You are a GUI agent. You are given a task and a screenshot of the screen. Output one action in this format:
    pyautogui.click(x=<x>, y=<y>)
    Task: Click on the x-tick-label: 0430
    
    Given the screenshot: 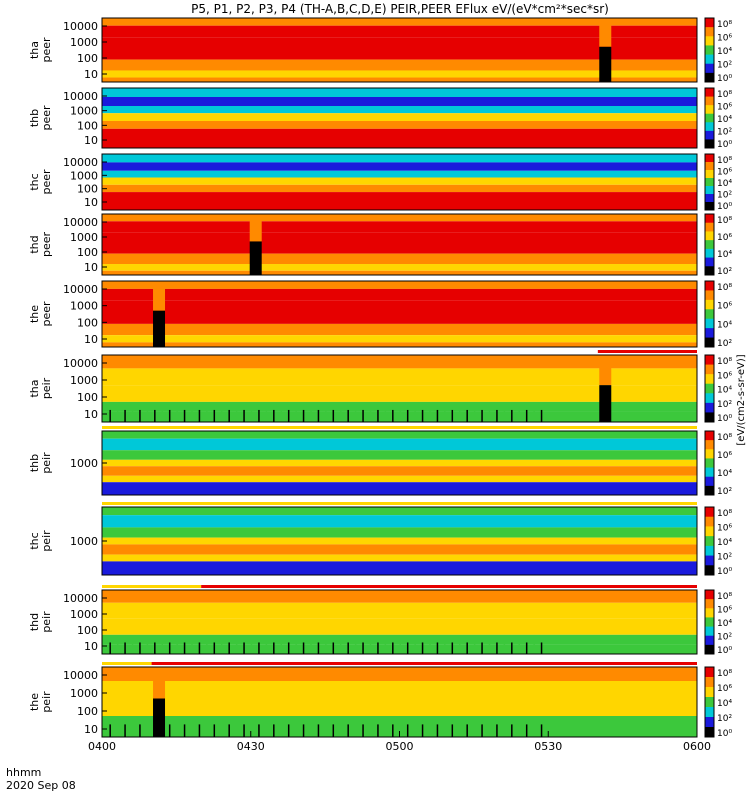 What is the action you would take?
    pyautogui.click(x=251, y=746)
    